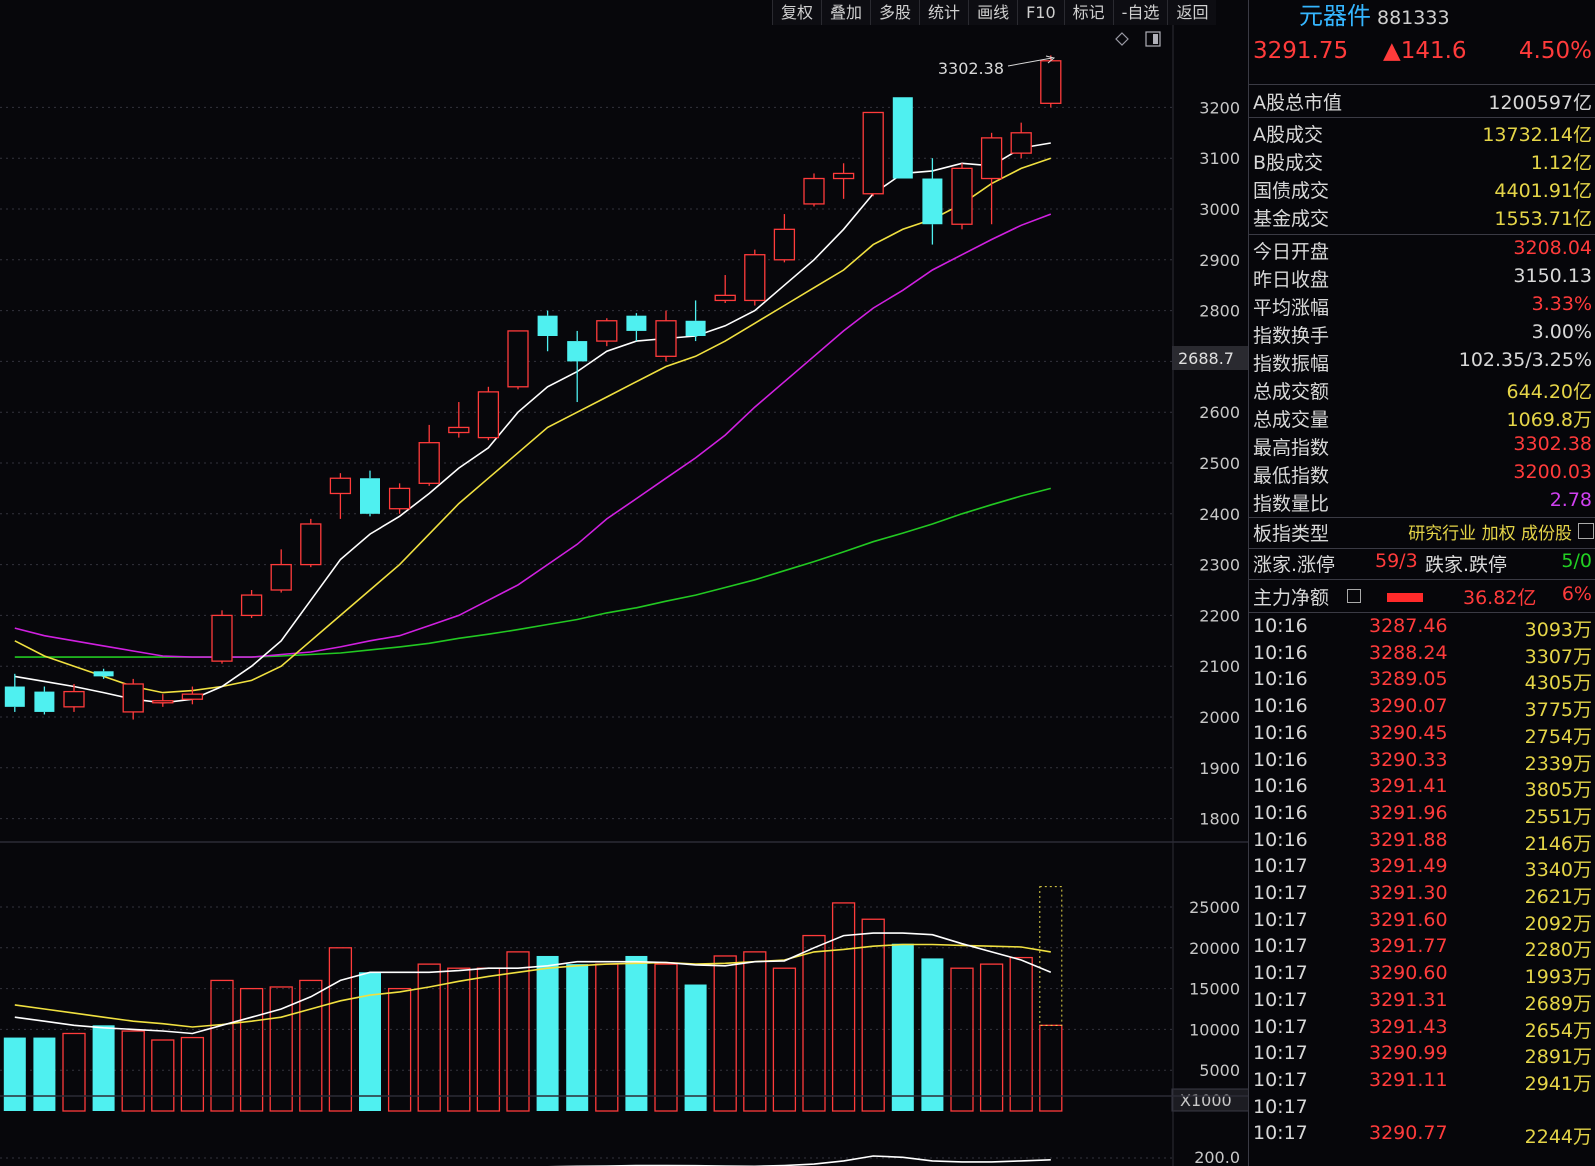  What do you see at coordinates (993, 12) in the screenshot?
I see `toolbar-button-4: 画线` at bounding box center [993, 12].